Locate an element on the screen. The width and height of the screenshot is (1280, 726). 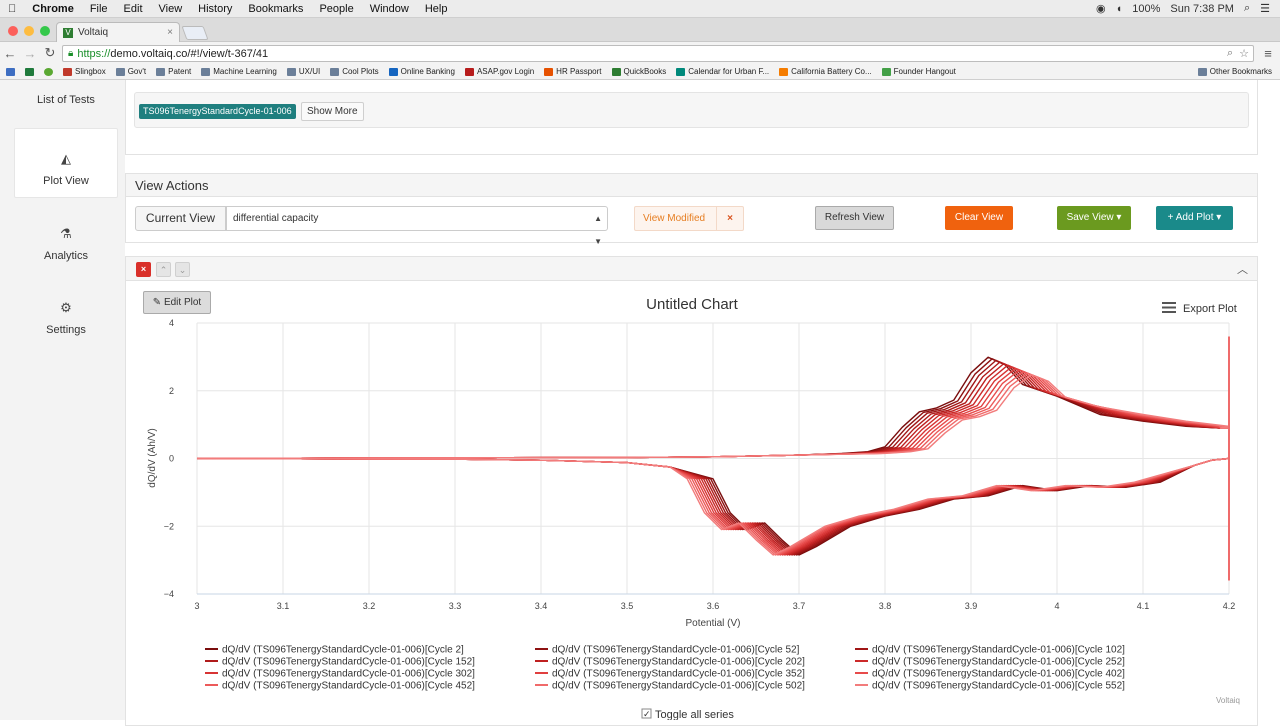
bookmark-label: HR Passport is located at coordinates (579, 71).